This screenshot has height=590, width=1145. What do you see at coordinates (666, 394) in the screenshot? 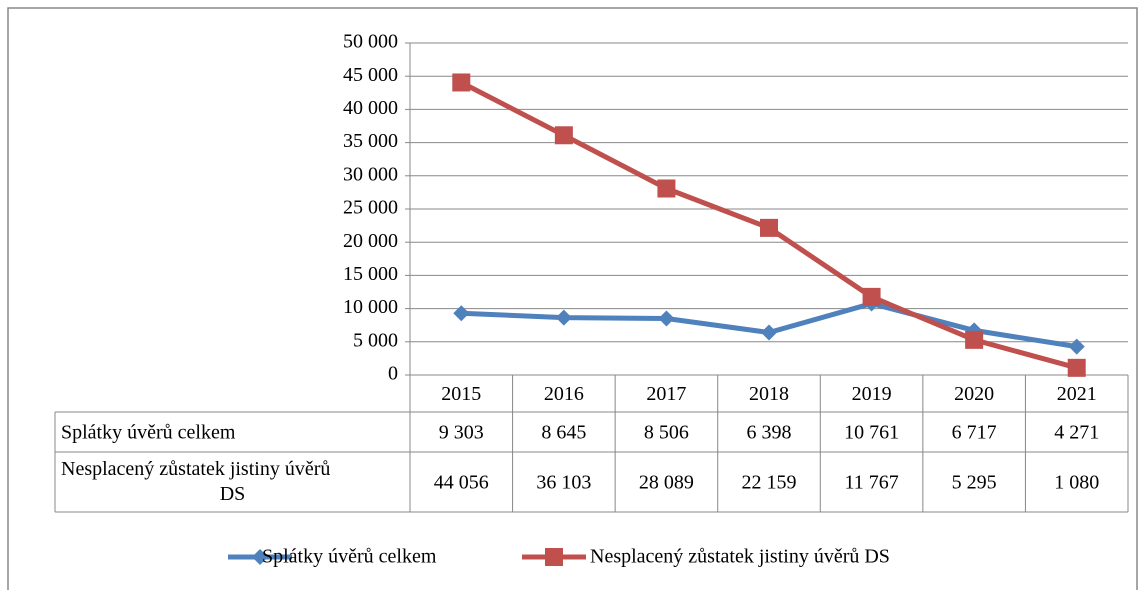
I see `x-tick-label: 2017` at bounding box center [666, 394].